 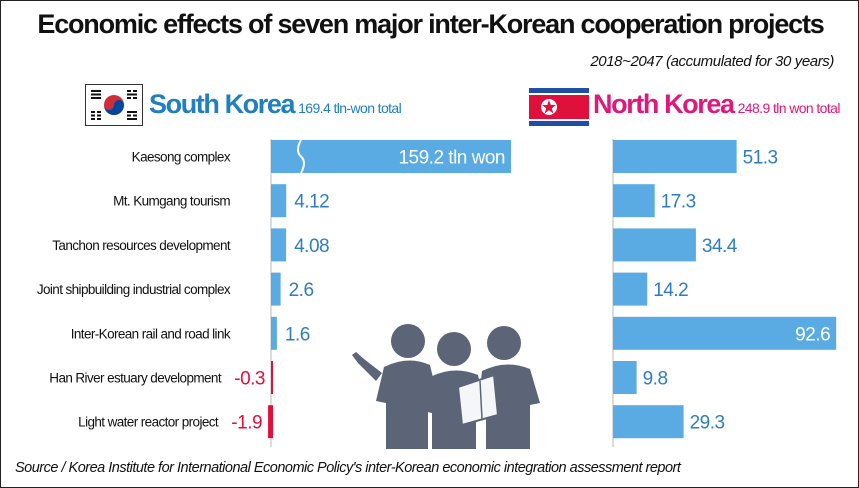 What do you see at coordinates (350, 108) in the screenshot?
I see `south-korea-total: 169.4 tln-won total` at bounding box center [350, 108].